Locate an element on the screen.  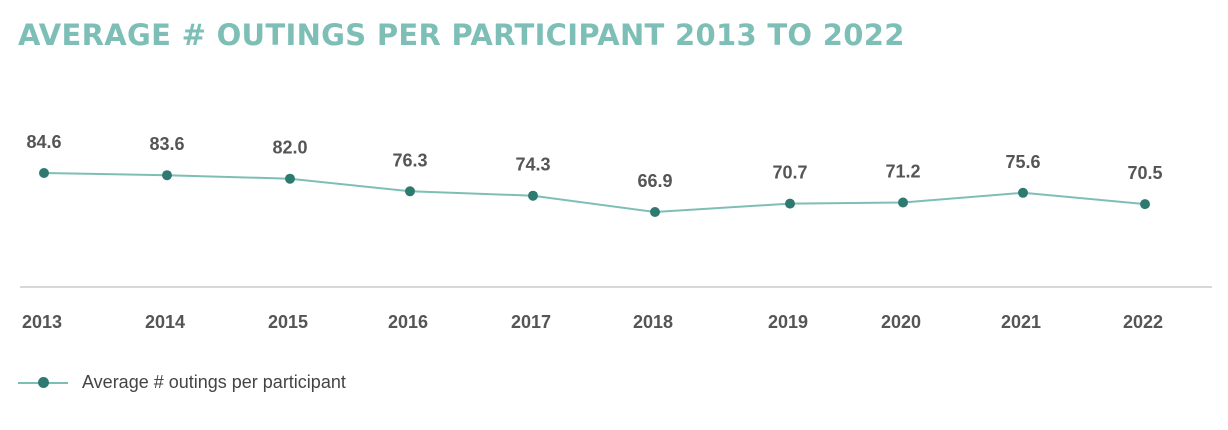
x-tick-label: 2015 is located at coordinates (288, 322).